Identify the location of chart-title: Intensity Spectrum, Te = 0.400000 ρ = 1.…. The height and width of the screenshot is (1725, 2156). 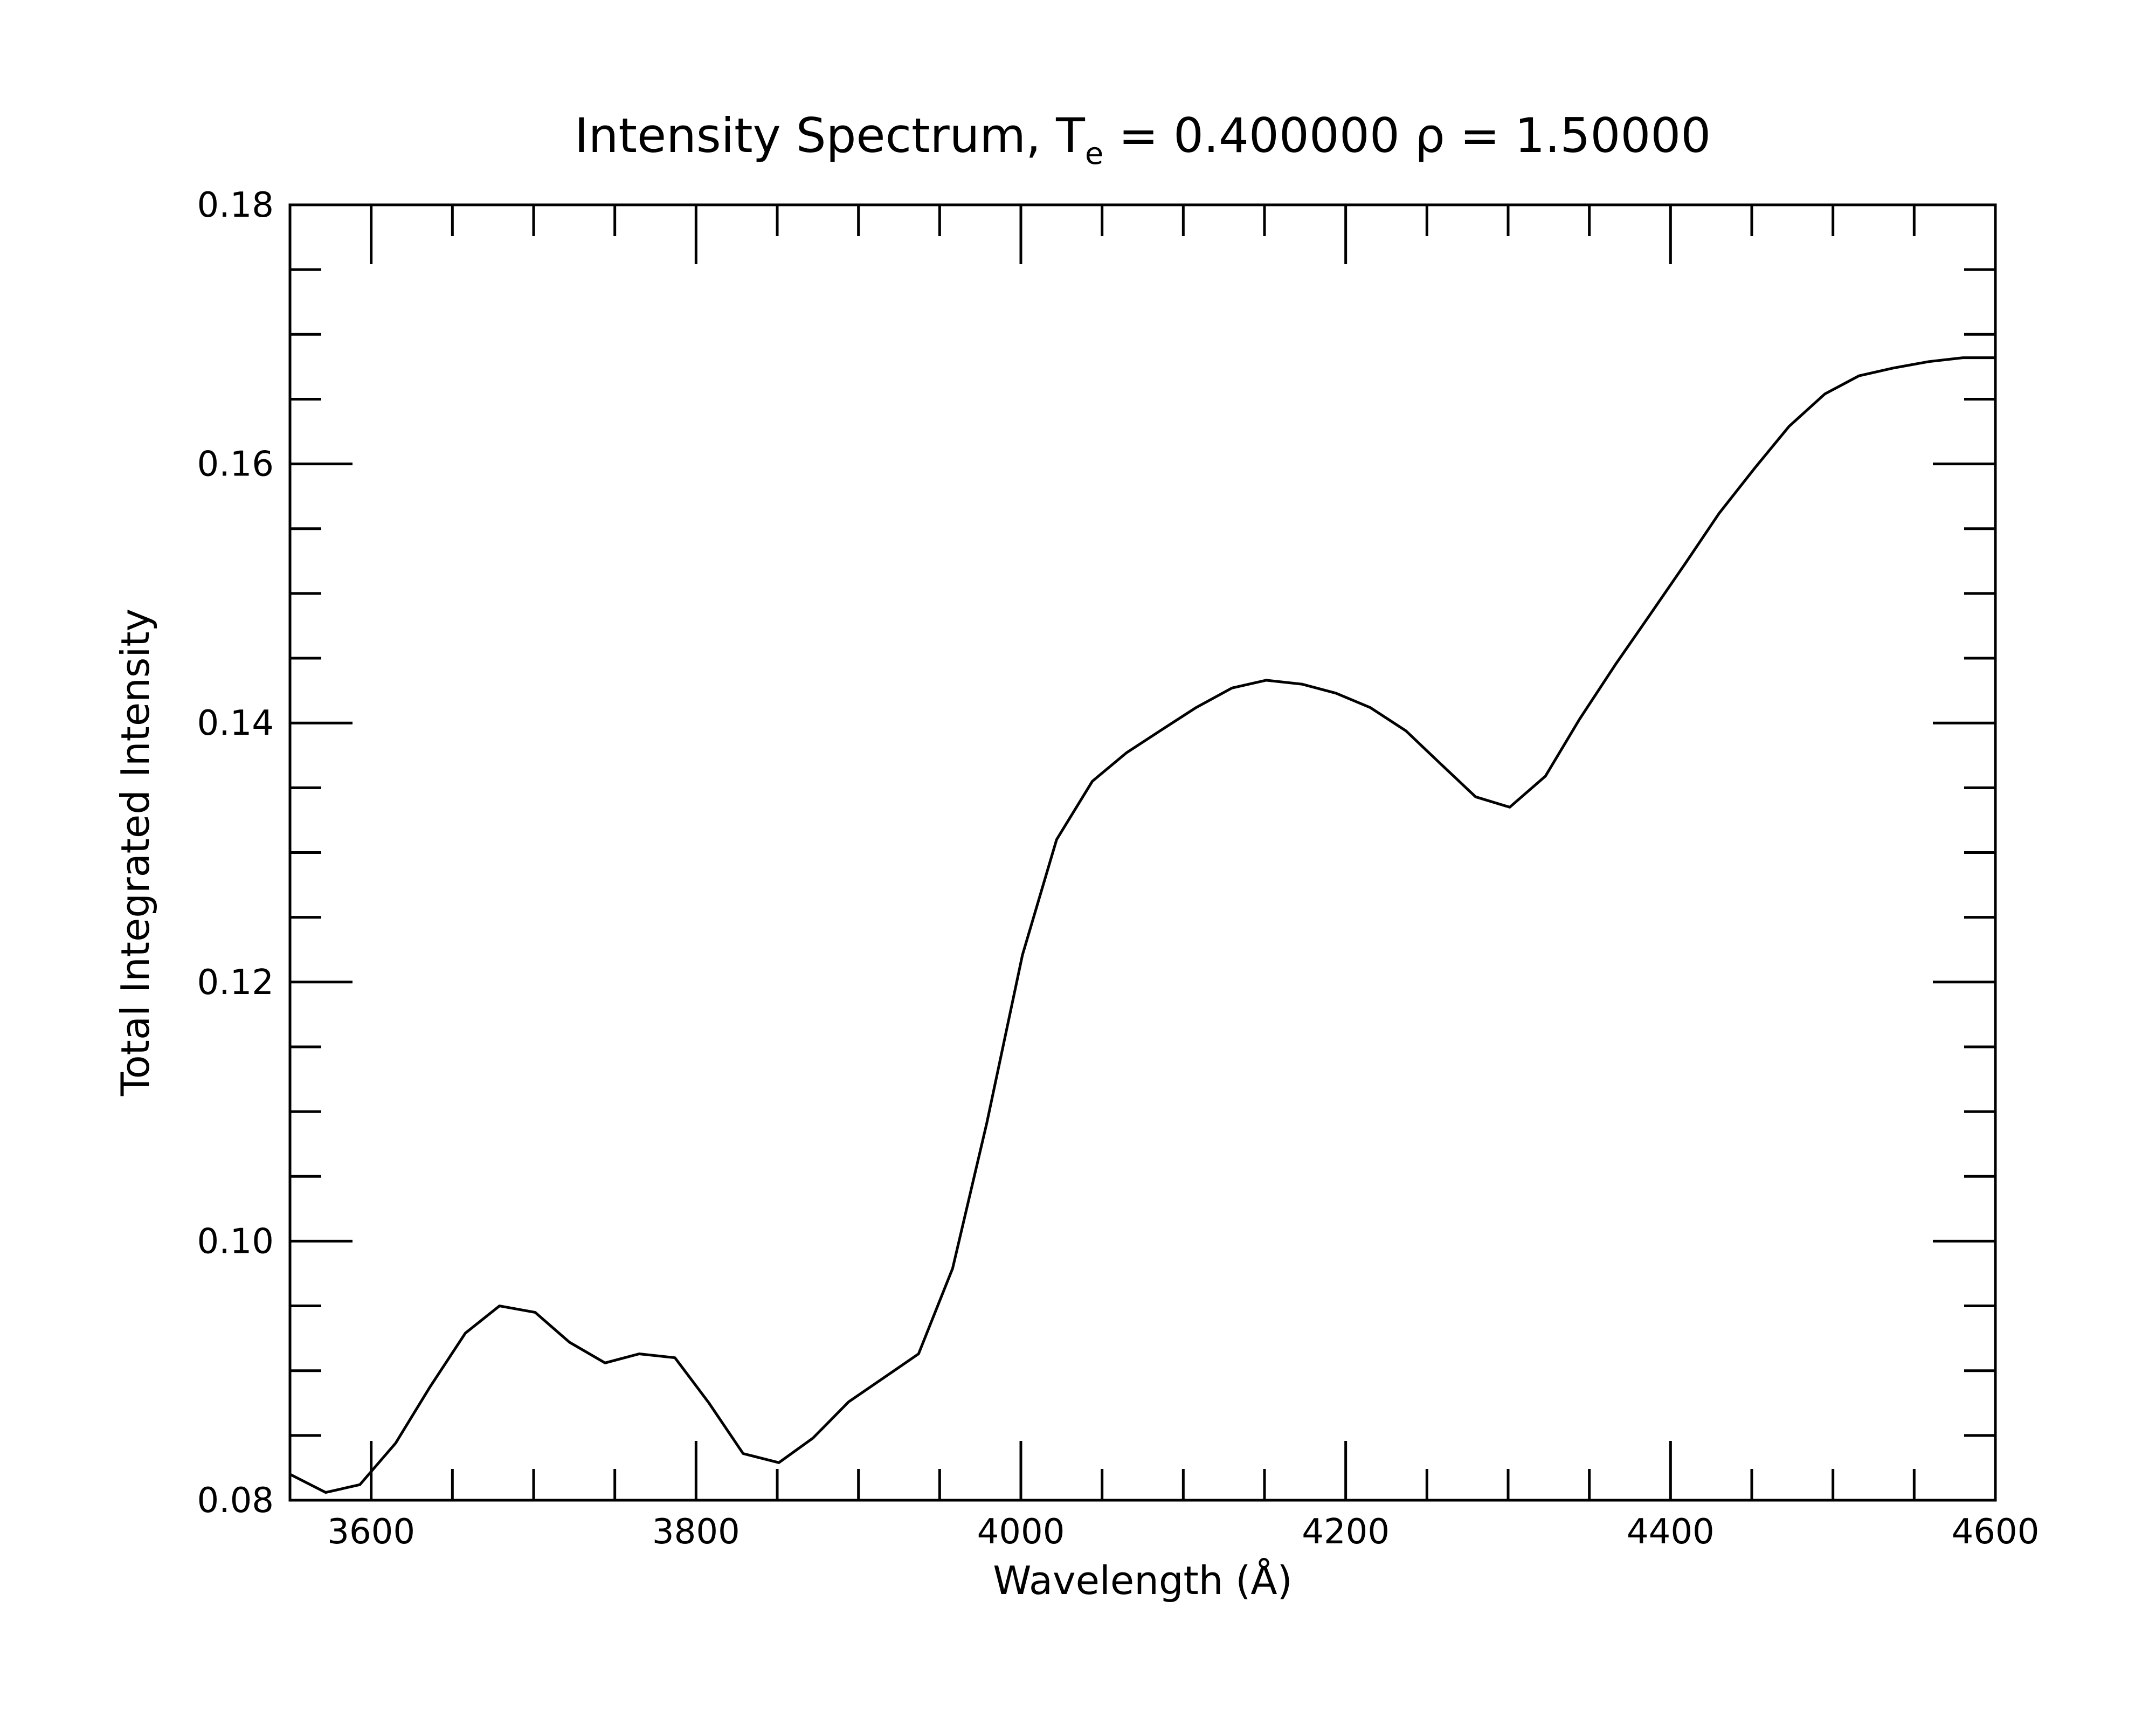
(1143, 139).